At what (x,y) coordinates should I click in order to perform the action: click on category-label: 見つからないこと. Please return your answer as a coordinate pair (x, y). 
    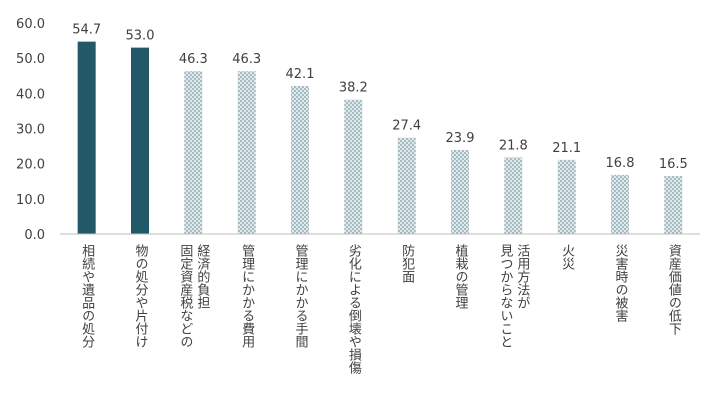
    Looking at the image, I should click on (505, 296).